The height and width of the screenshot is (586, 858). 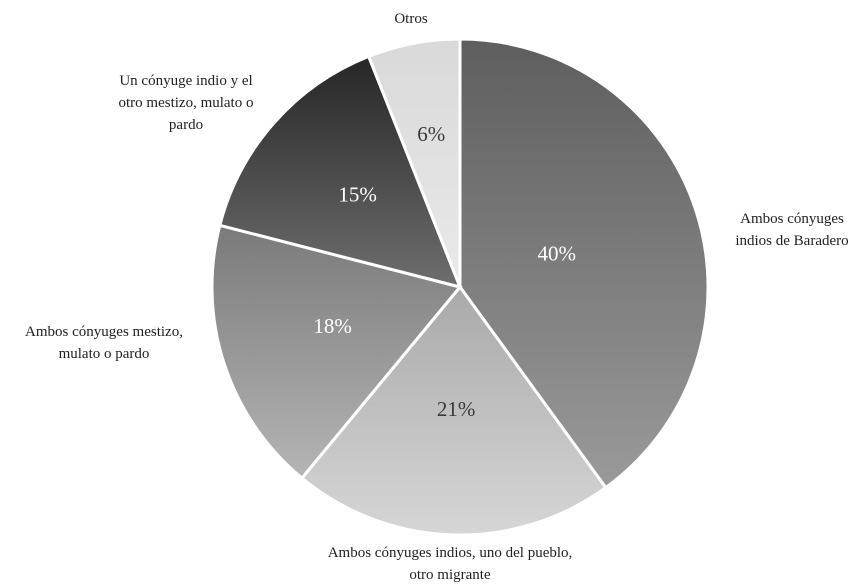 What do you see at coordinates (791, 230) in the screenshot?
I see `pie-category-label-baradero: Ambos cónyuges indios de Baradero` at bounding box center [791, 230].